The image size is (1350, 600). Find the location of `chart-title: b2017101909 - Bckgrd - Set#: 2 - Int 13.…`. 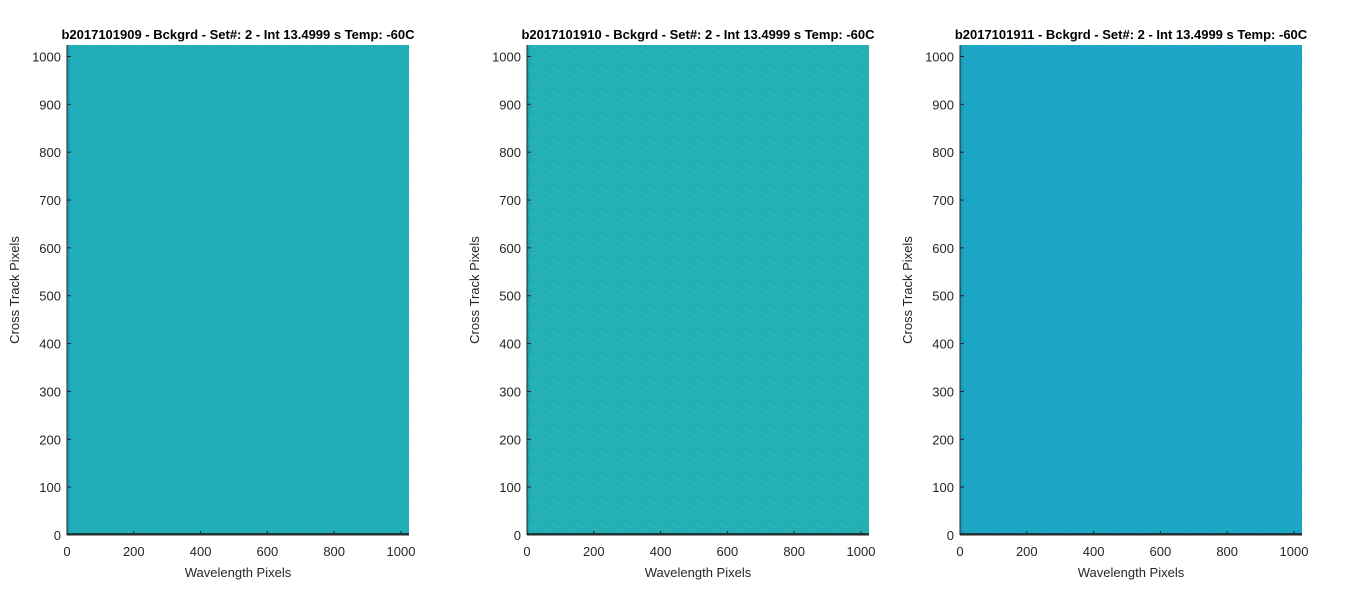

chart-title: b2017101909 - Bckgrd - Set#: 2 - Int 13.… is located at coordinates (238, 34).